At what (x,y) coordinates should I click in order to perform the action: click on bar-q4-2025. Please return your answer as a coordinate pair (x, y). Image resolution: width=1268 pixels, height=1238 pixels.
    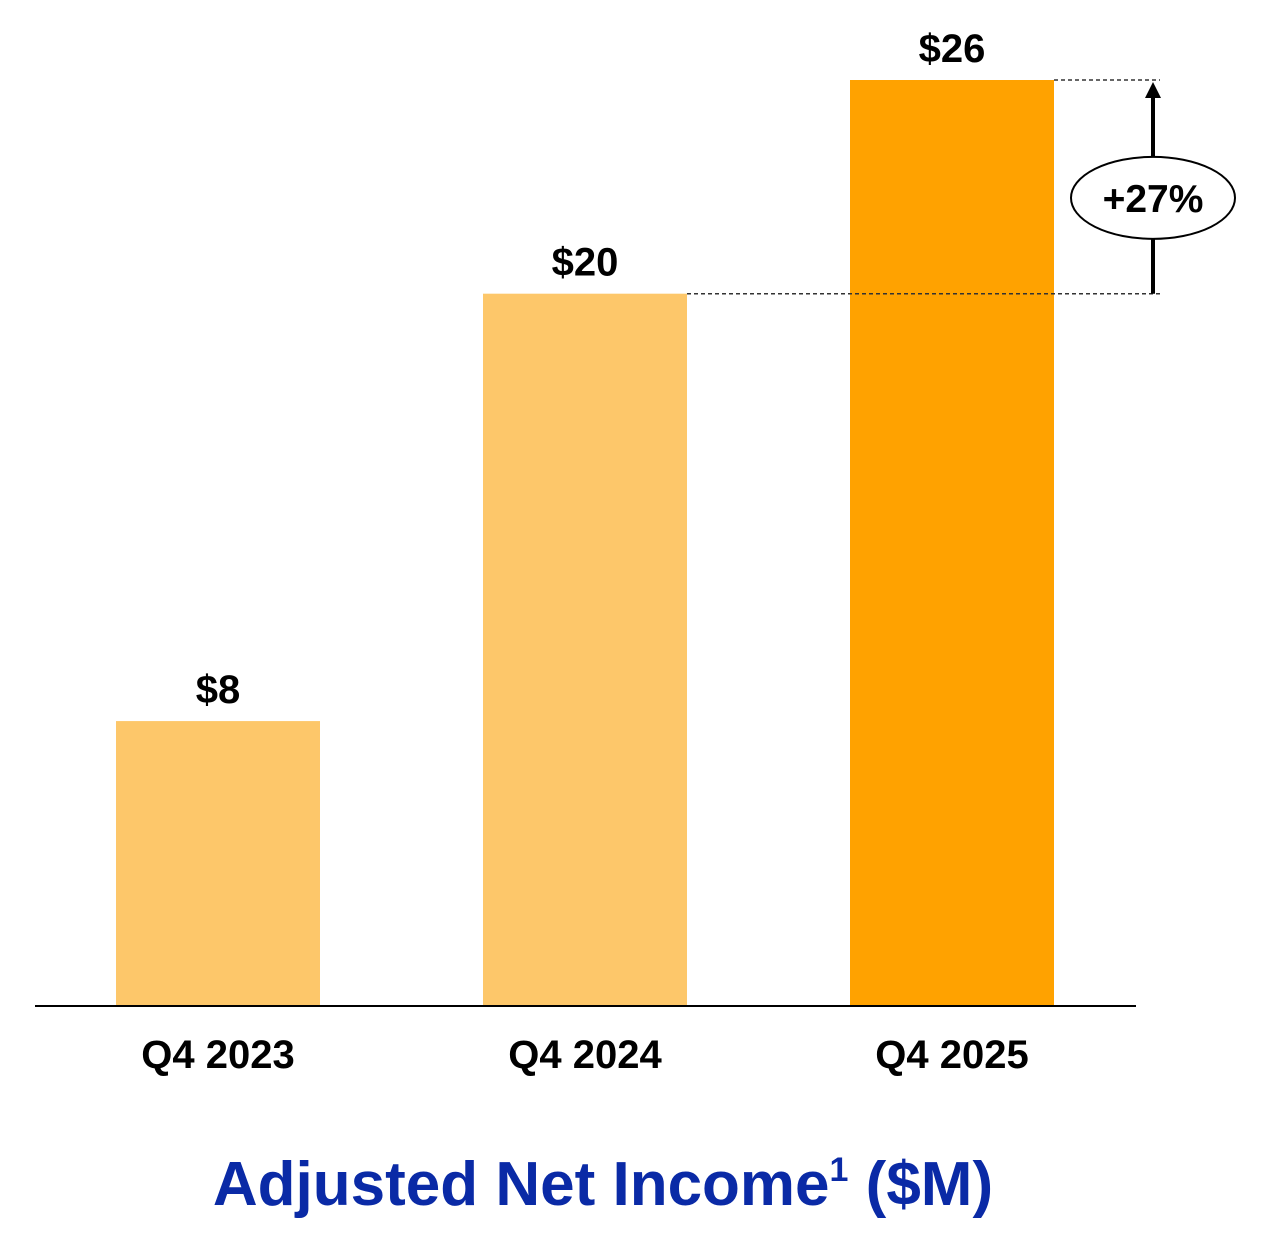
    Looking at the image, I should click on (952, 543).